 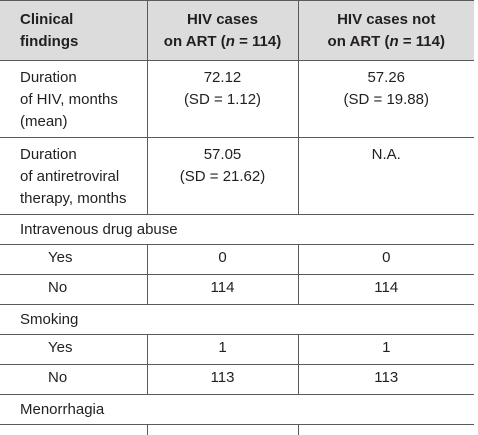 I want to click on row-label-smoking-yes: Yes, so click(x=73, y=350).